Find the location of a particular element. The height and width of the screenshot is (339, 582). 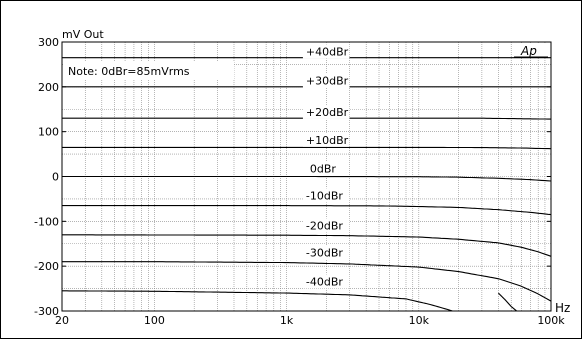

curve-label: -30dBr is located at coordinates (324, 252).